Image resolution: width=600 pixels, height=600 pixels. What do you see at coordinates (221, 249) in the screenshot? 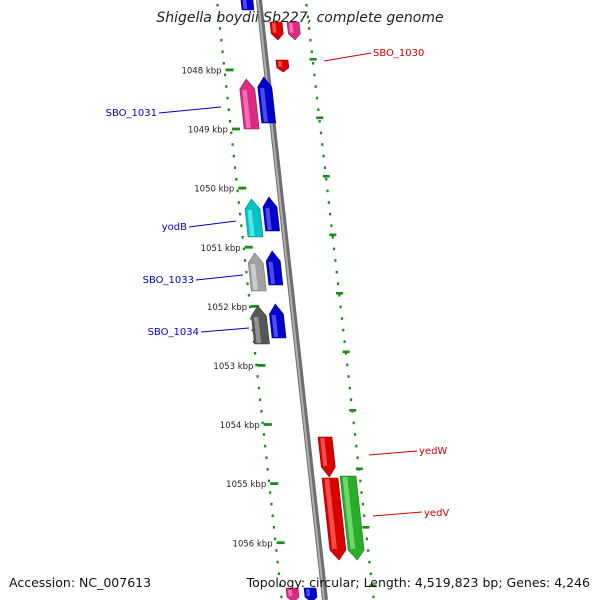
I see `kbp-label: 1051 kbp` at bounding box center [221, 249].